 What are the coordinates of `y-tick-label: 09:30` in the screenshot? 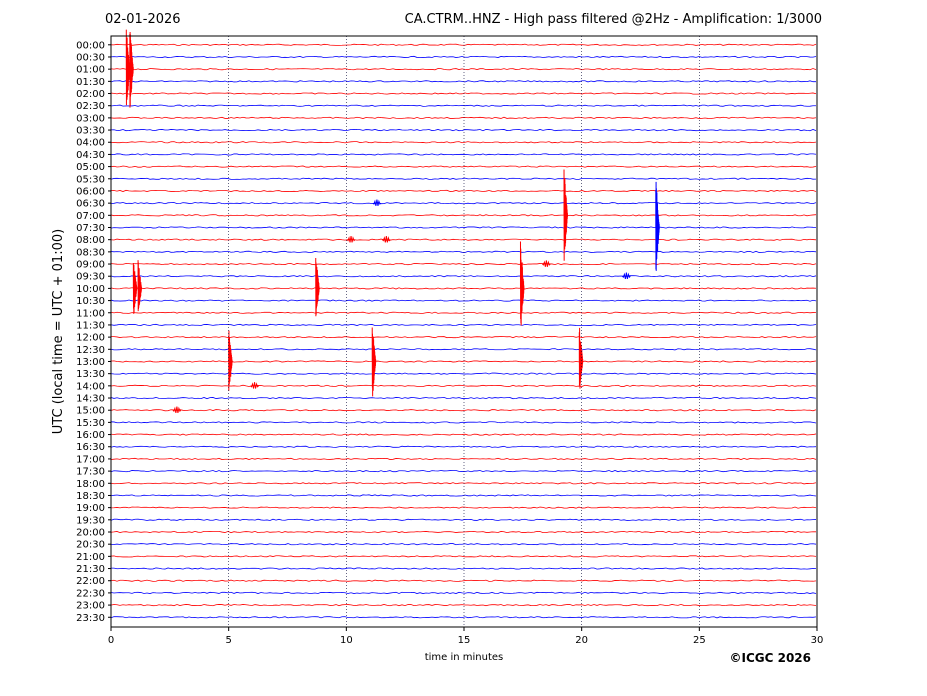 It's located at (90, 277).